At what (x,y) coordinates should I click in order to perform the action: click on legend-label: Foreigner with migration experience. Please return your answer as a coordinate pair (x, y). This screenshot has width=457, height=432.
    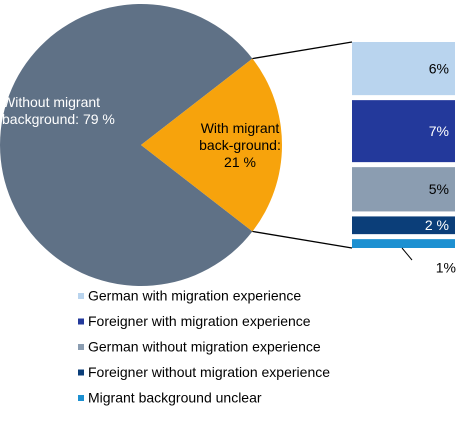
    Looking at the image, I should click on (199, 321).